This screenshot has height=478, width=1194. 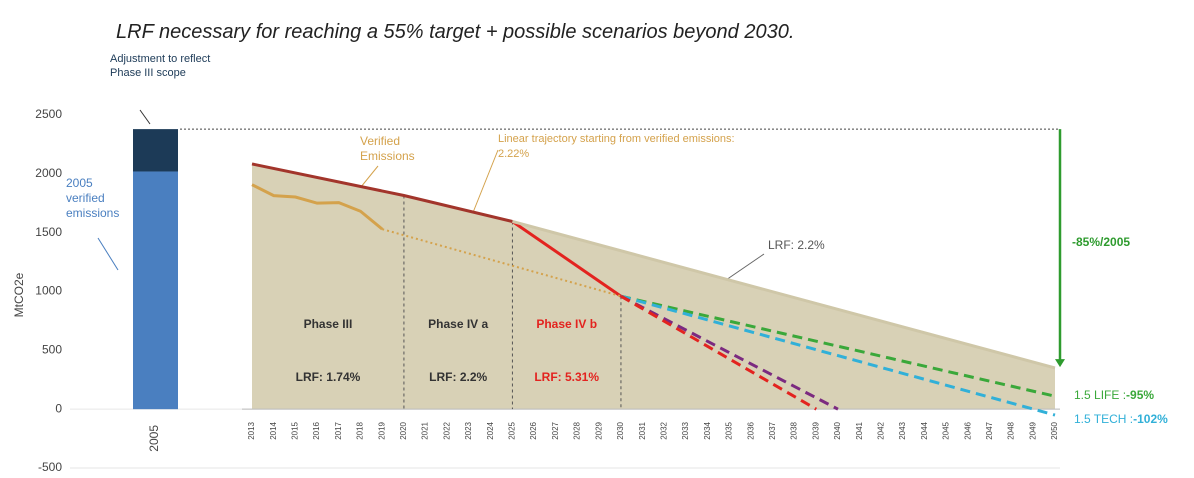 What do you see at coordinates (880, 430) in the screenshot?
I see `x-tick-label: 2042` at bounding box center [880, 430].